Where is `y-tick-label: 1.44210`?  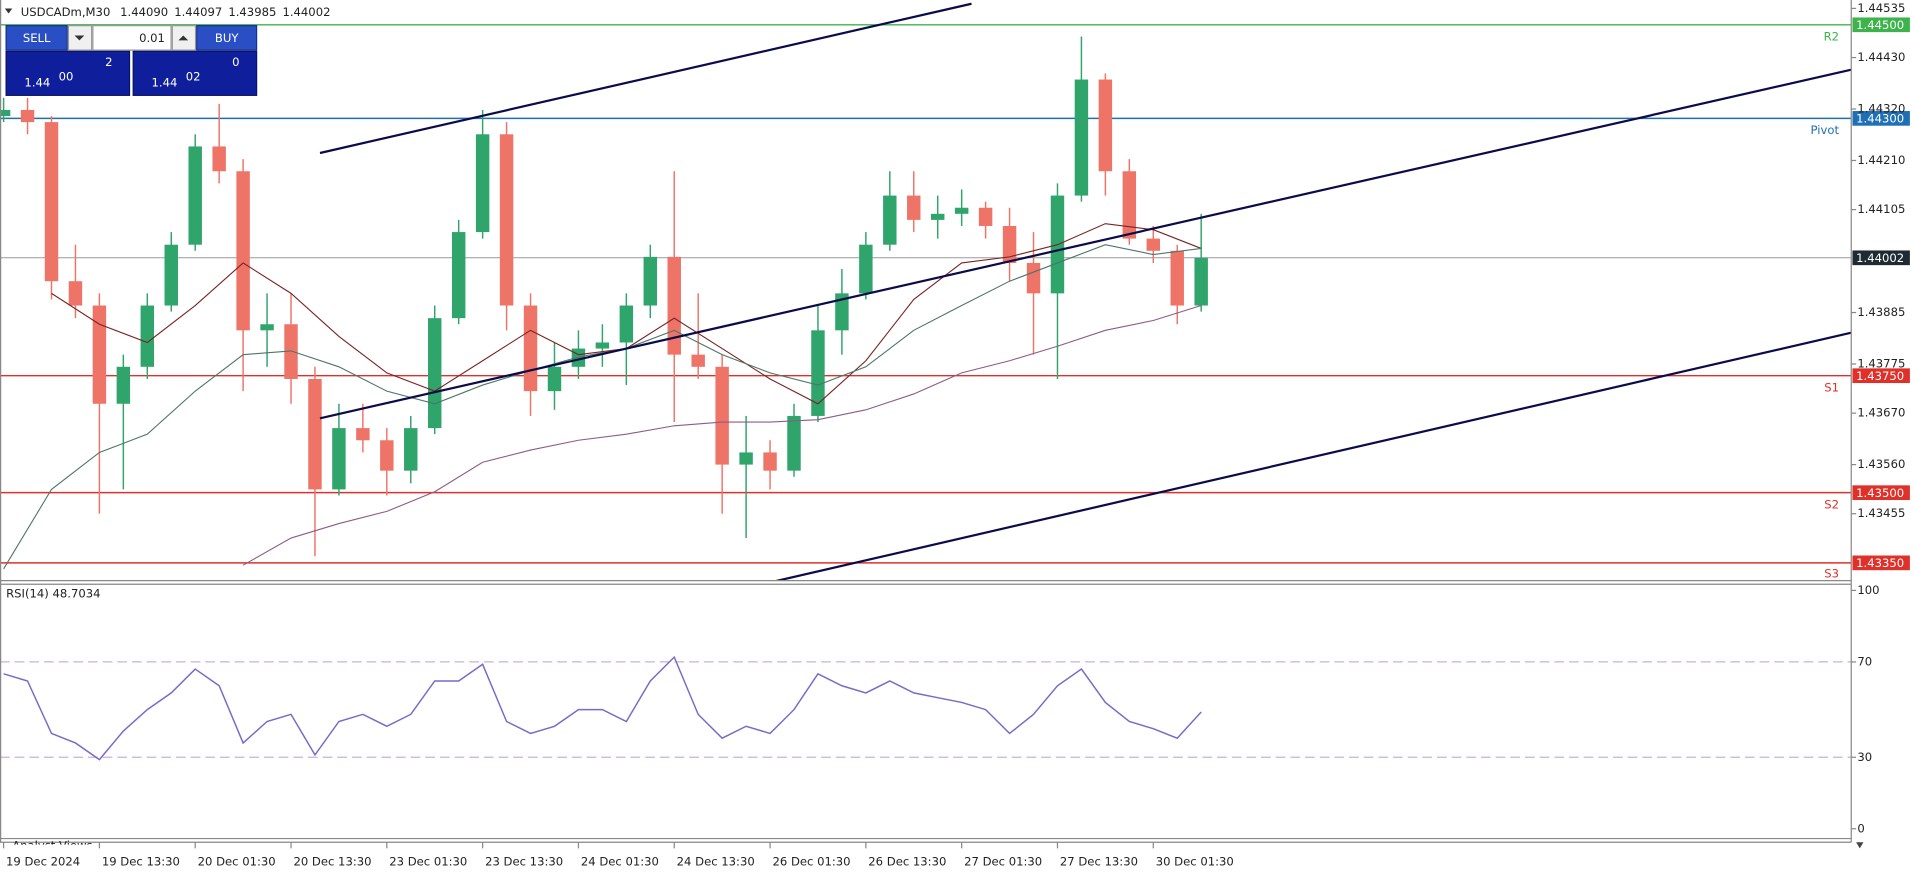 y-tick-label: 1.44210 is located at coordinates (1881, 160).